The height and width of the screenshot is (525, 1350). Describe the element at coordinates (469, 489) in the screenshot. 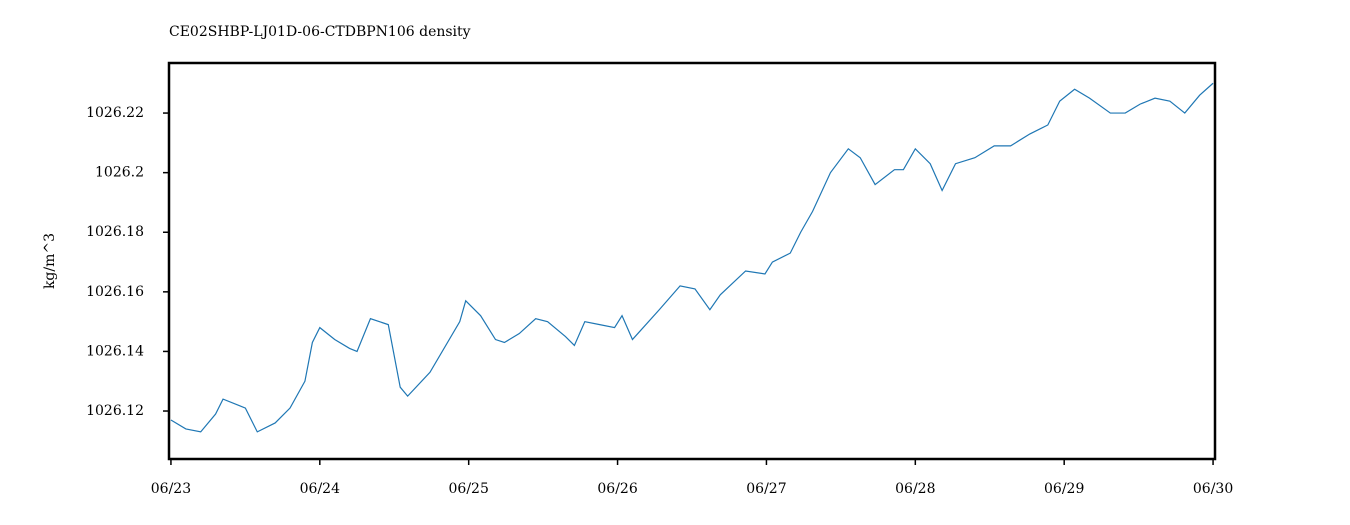

I see `x-tick-label: 06/25` at that location.